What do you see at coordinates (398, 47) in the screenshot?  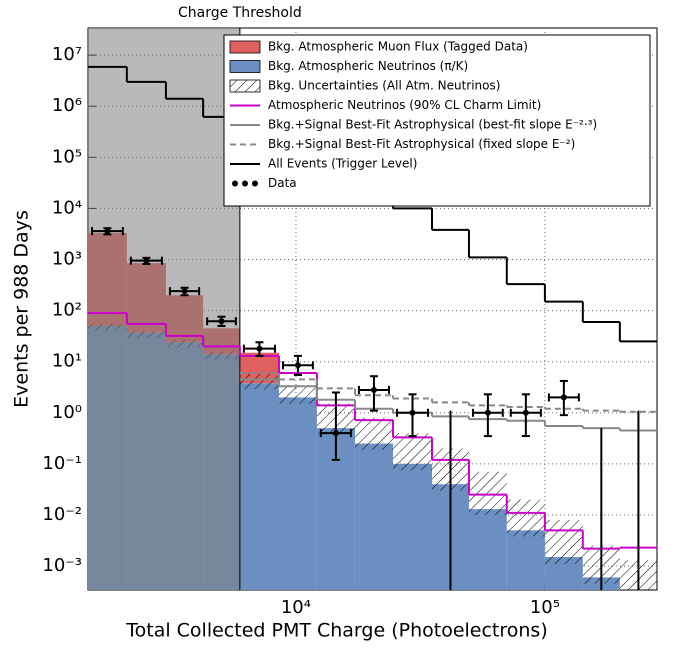 I see `legend-label: Bkg. Atmospheric Muon Flux (Tagged Data)` at bounding box center [398, 47].